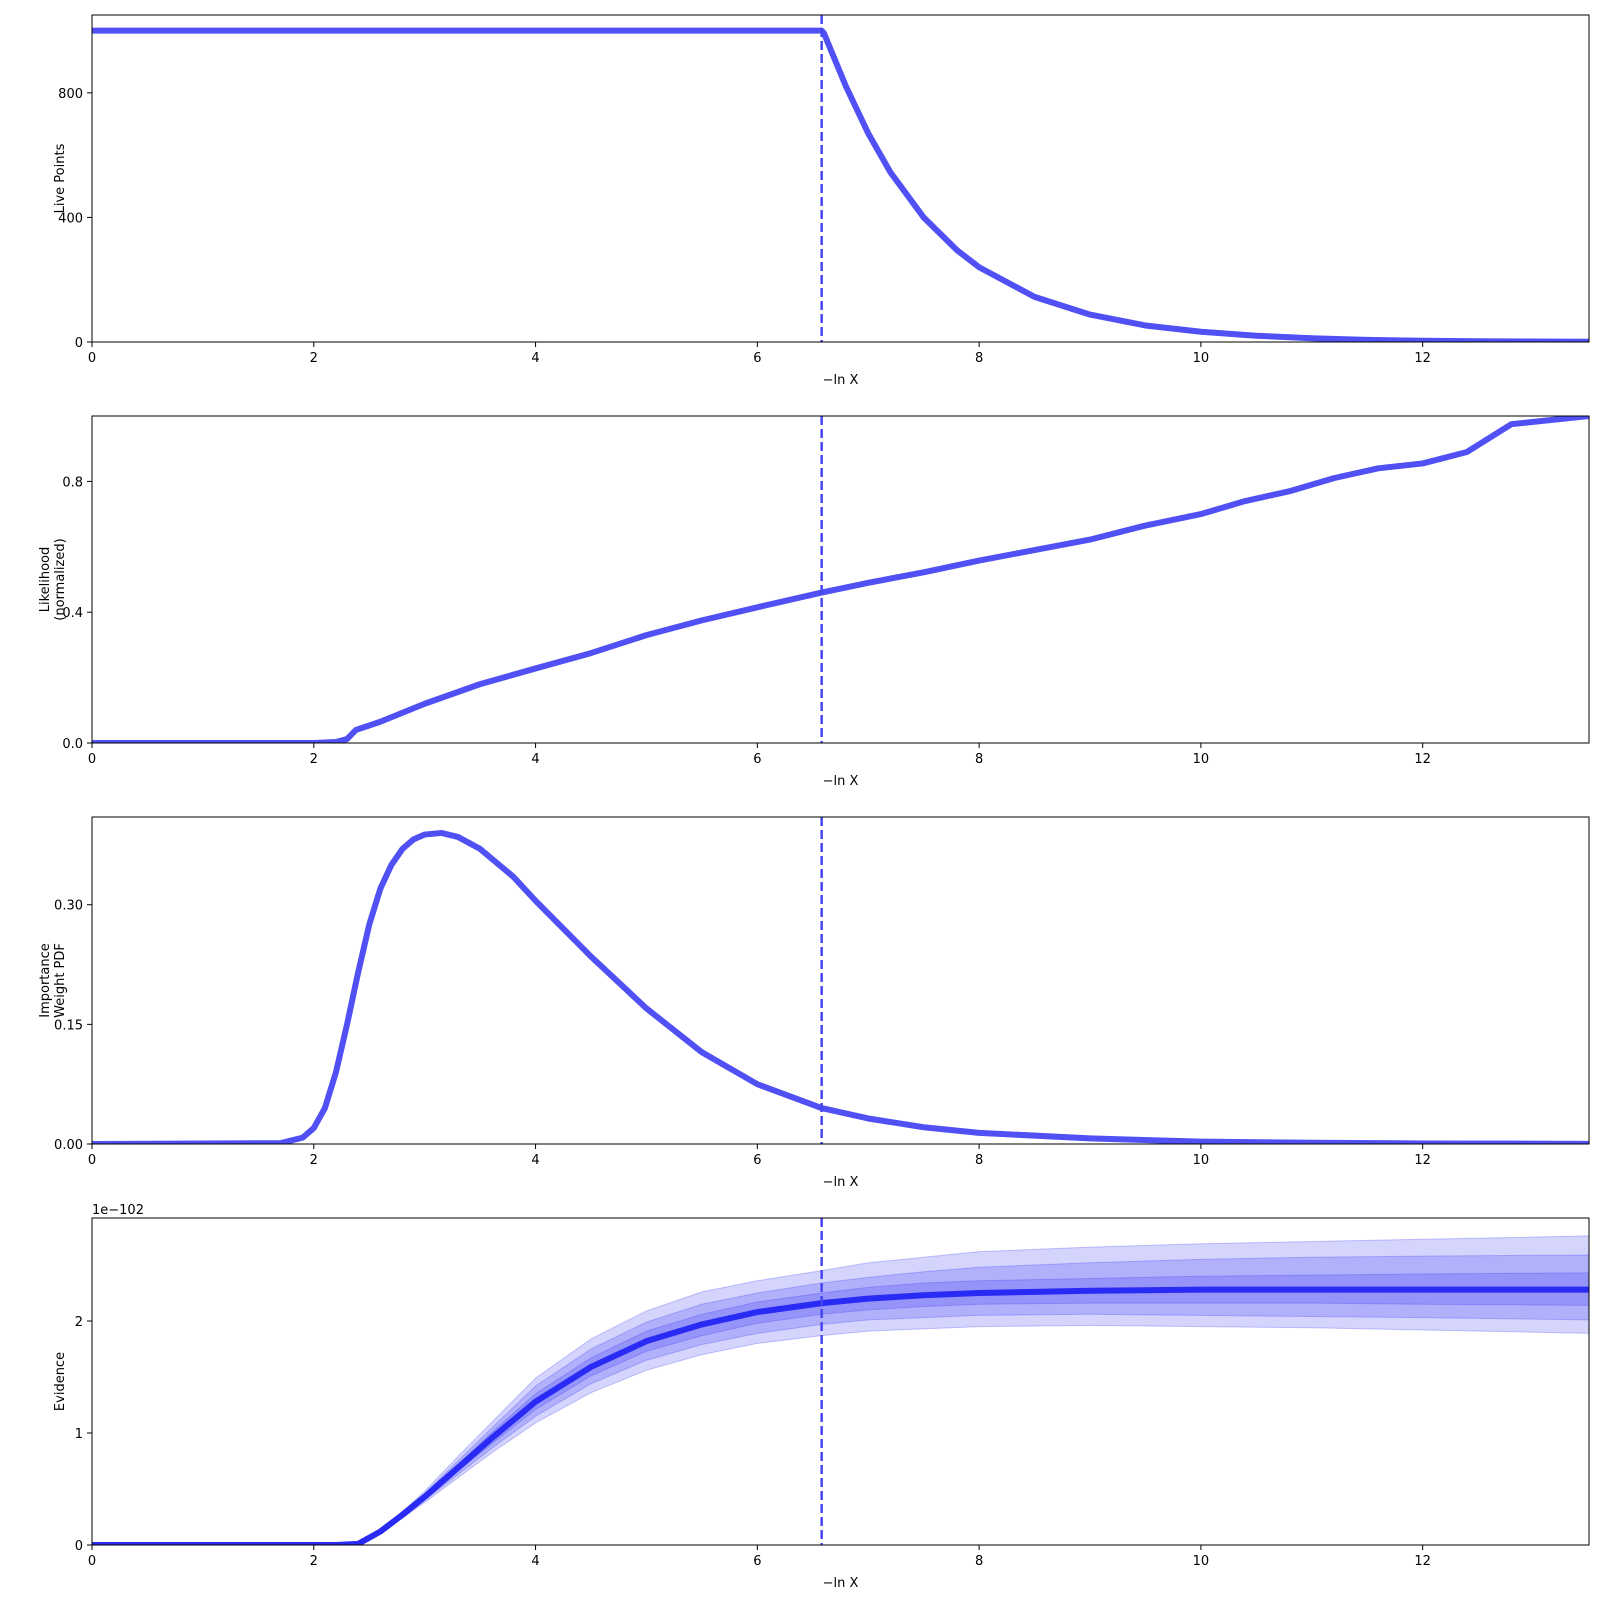  What do you see at coordinates (70, 218) in the screenshot?
I see `y-tick-label: 400` at bounding box center [70, 218].